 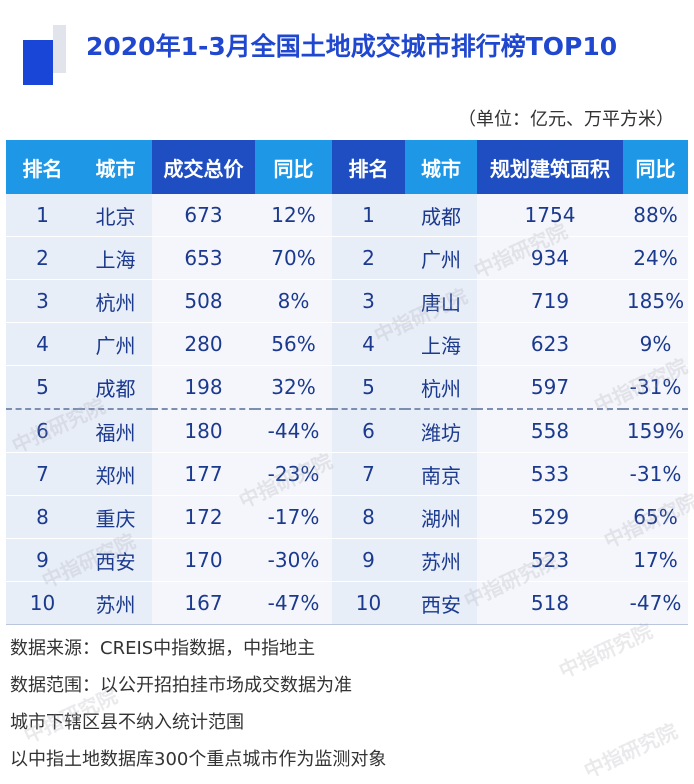 I want to click on cell-yoy-left: -30%, so click(x=293, y=560).